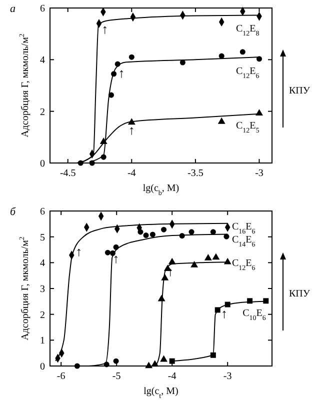  Describe the element at coordinates (244, 265) in the screenshot. I see `legend-label: C$_{12}$E$_{6}$` at that location.